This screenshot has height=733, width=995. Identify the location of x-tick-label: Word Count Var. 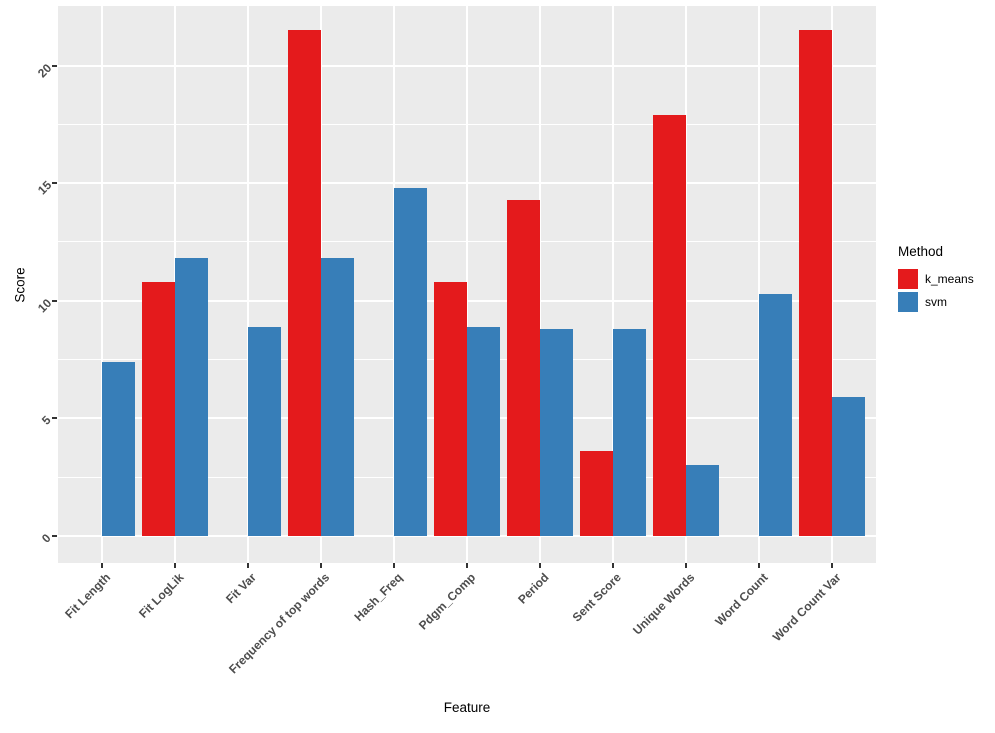
(806, 607).